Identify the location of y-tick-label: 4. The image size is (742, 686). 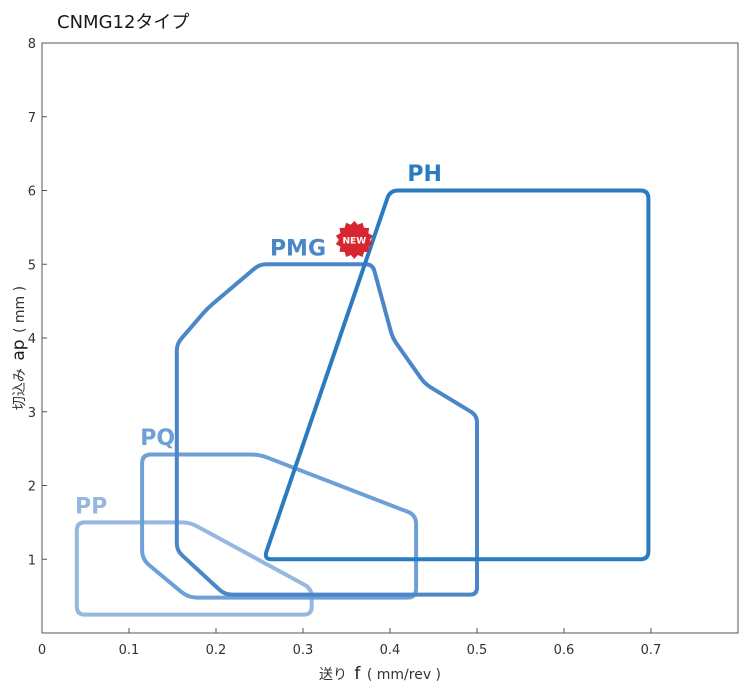
(32, 339).